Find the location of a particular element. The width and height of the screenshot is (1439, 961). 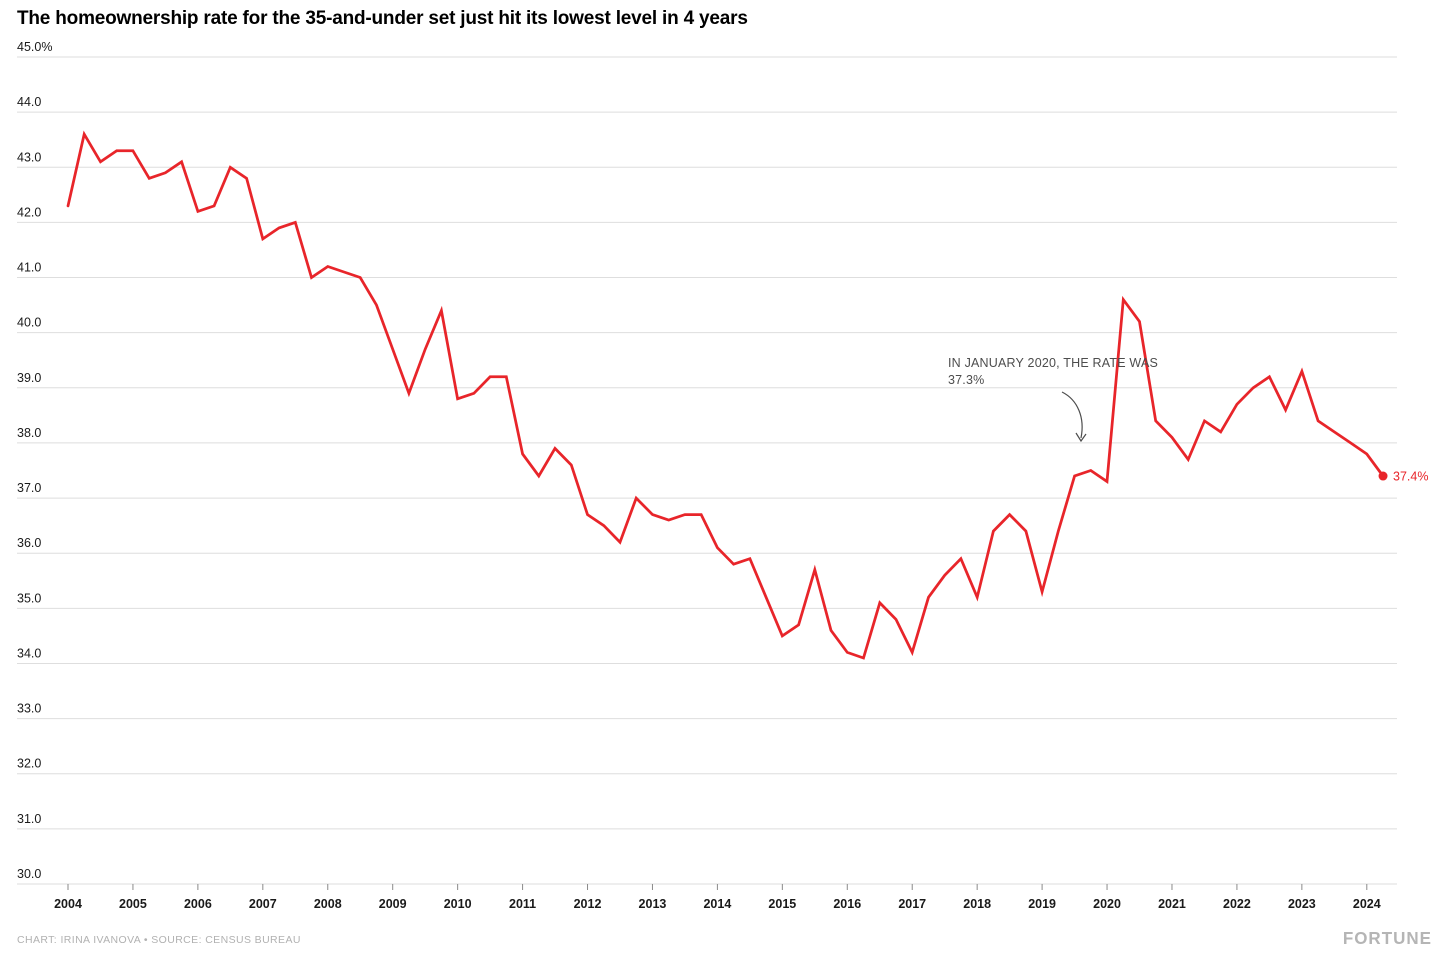

y-axis-tick-label: 36.0 is located at coordinates (29, 543).